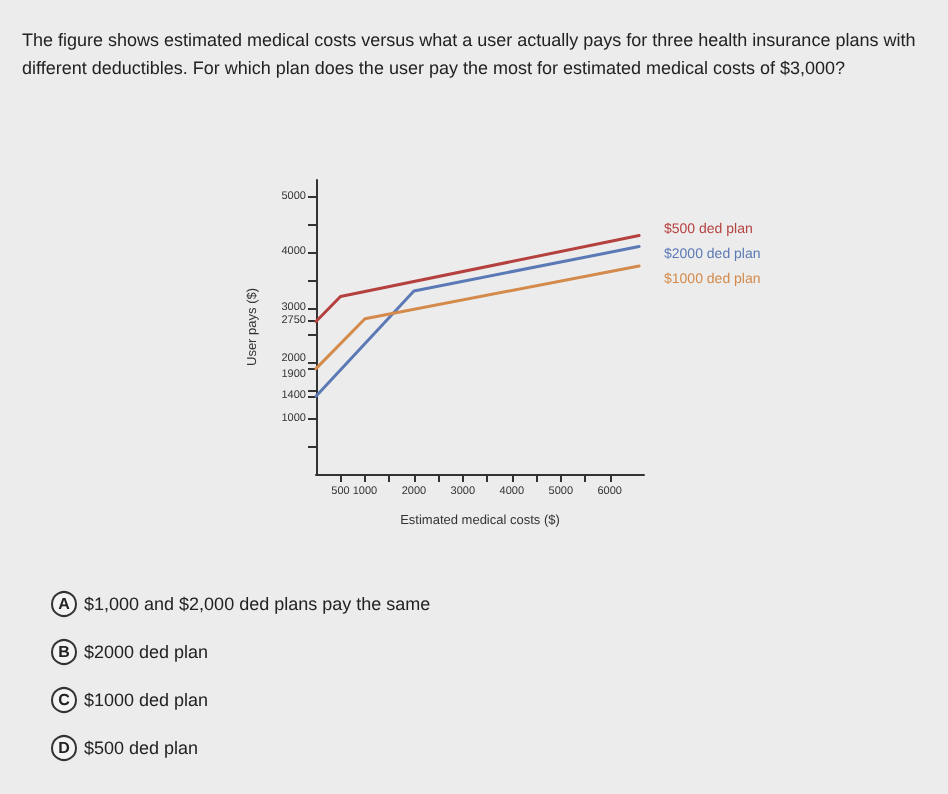 This screenshot has height=794, width=948. Describe the element at coordinates (141, 748) in the screenshot. I see `text: $500 ded plan` at that location.